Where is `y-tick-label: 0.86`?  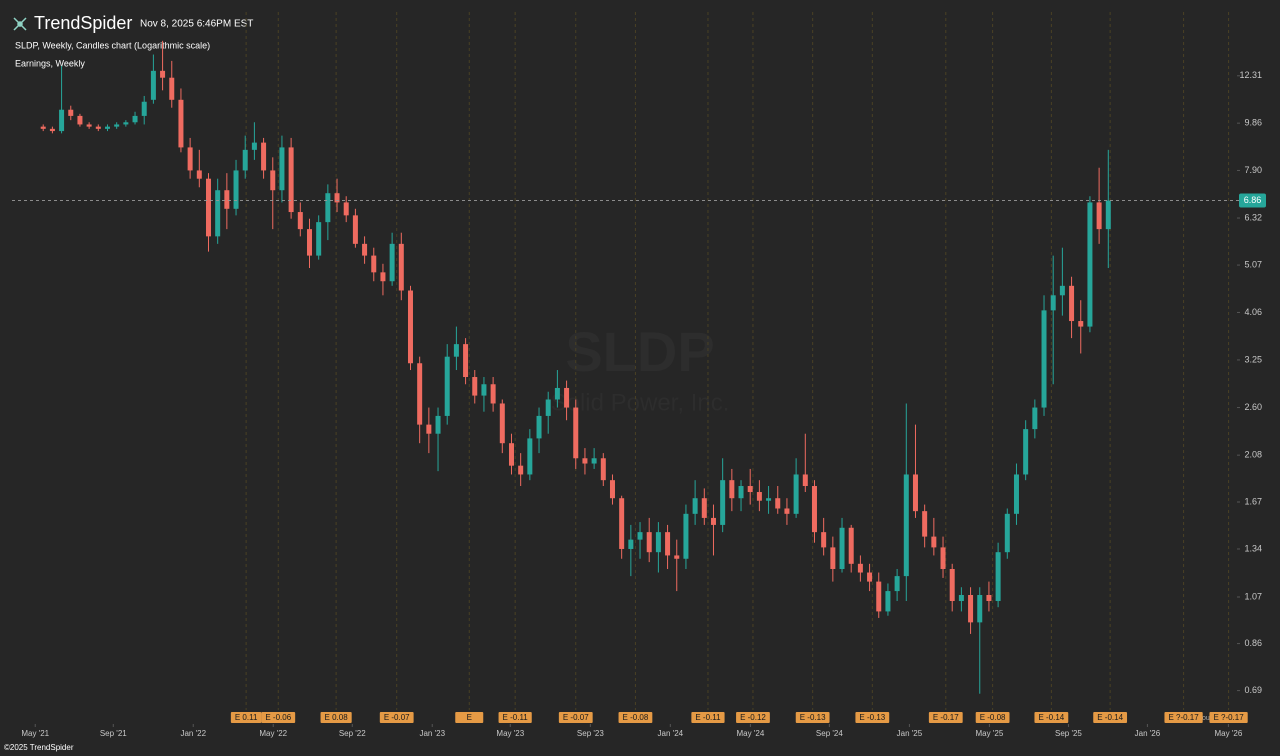
y-tick-label: 0.86 is located at coordinates (1253, 643).